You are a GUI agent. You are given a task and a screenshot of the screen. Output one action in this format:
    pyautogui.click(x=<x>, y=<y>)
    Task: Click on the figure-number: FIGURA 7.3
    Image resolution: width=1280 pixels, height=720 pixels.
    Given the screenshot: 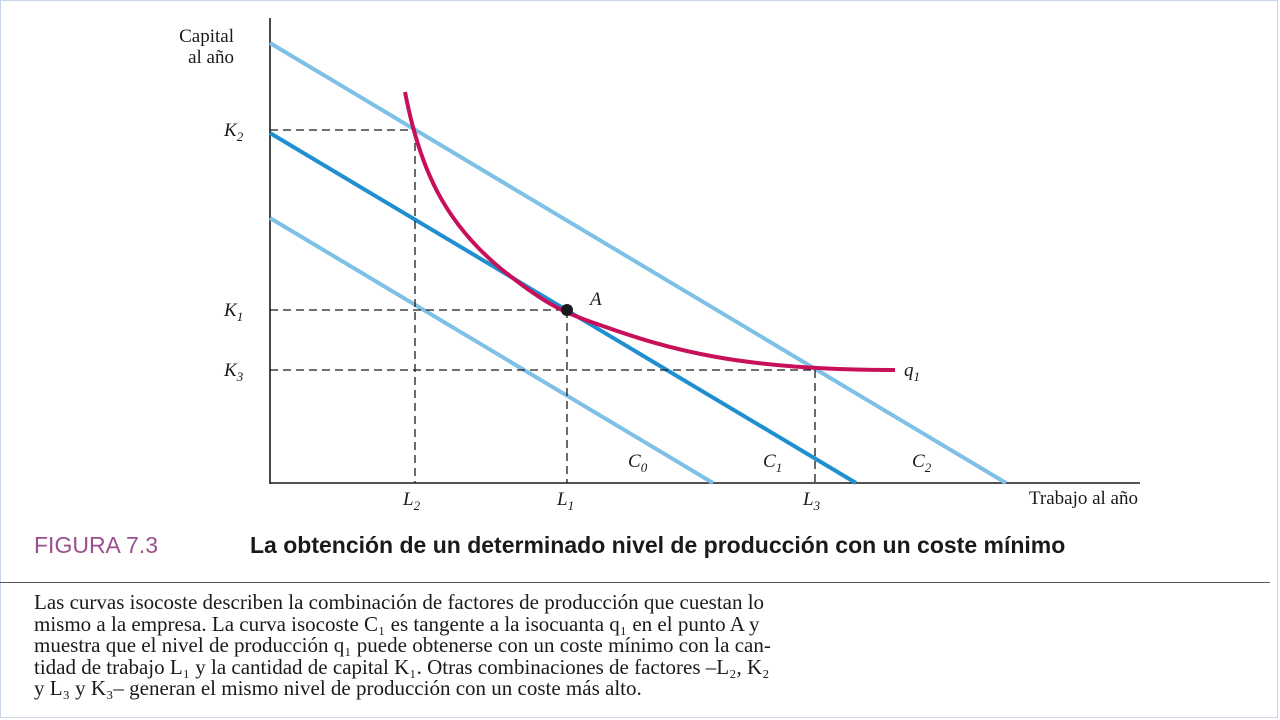 What is the action you would take?
    pyautogui.click(x=96, y=545)
    